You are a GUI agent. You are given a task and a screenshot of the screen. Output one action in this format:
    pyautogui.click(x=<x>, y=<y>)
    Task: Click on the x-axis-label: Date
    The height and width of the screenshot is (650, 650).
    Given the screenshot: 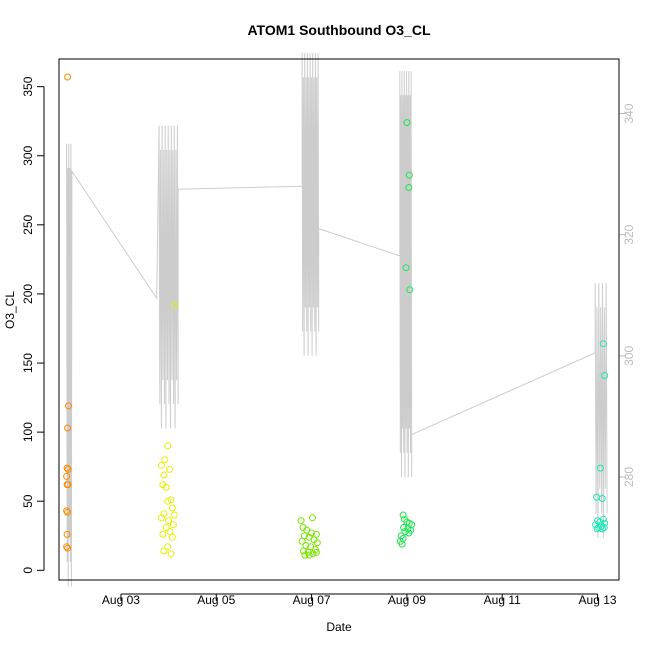 What is the action you would take?
    pyautogui.click(x=339, y=627)
    